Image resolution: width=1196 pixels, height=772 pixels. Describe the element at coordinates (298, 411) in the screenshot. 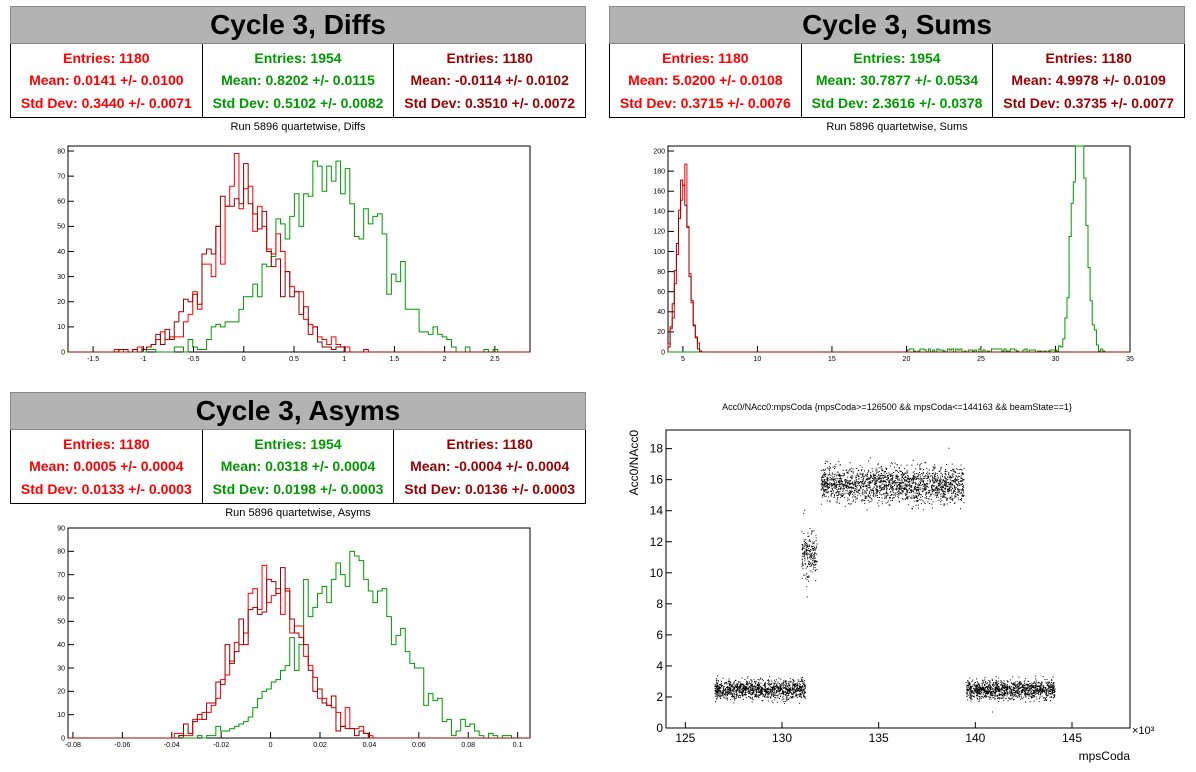

I see `asyms-title: Cycle 3, Asyms` at that location.